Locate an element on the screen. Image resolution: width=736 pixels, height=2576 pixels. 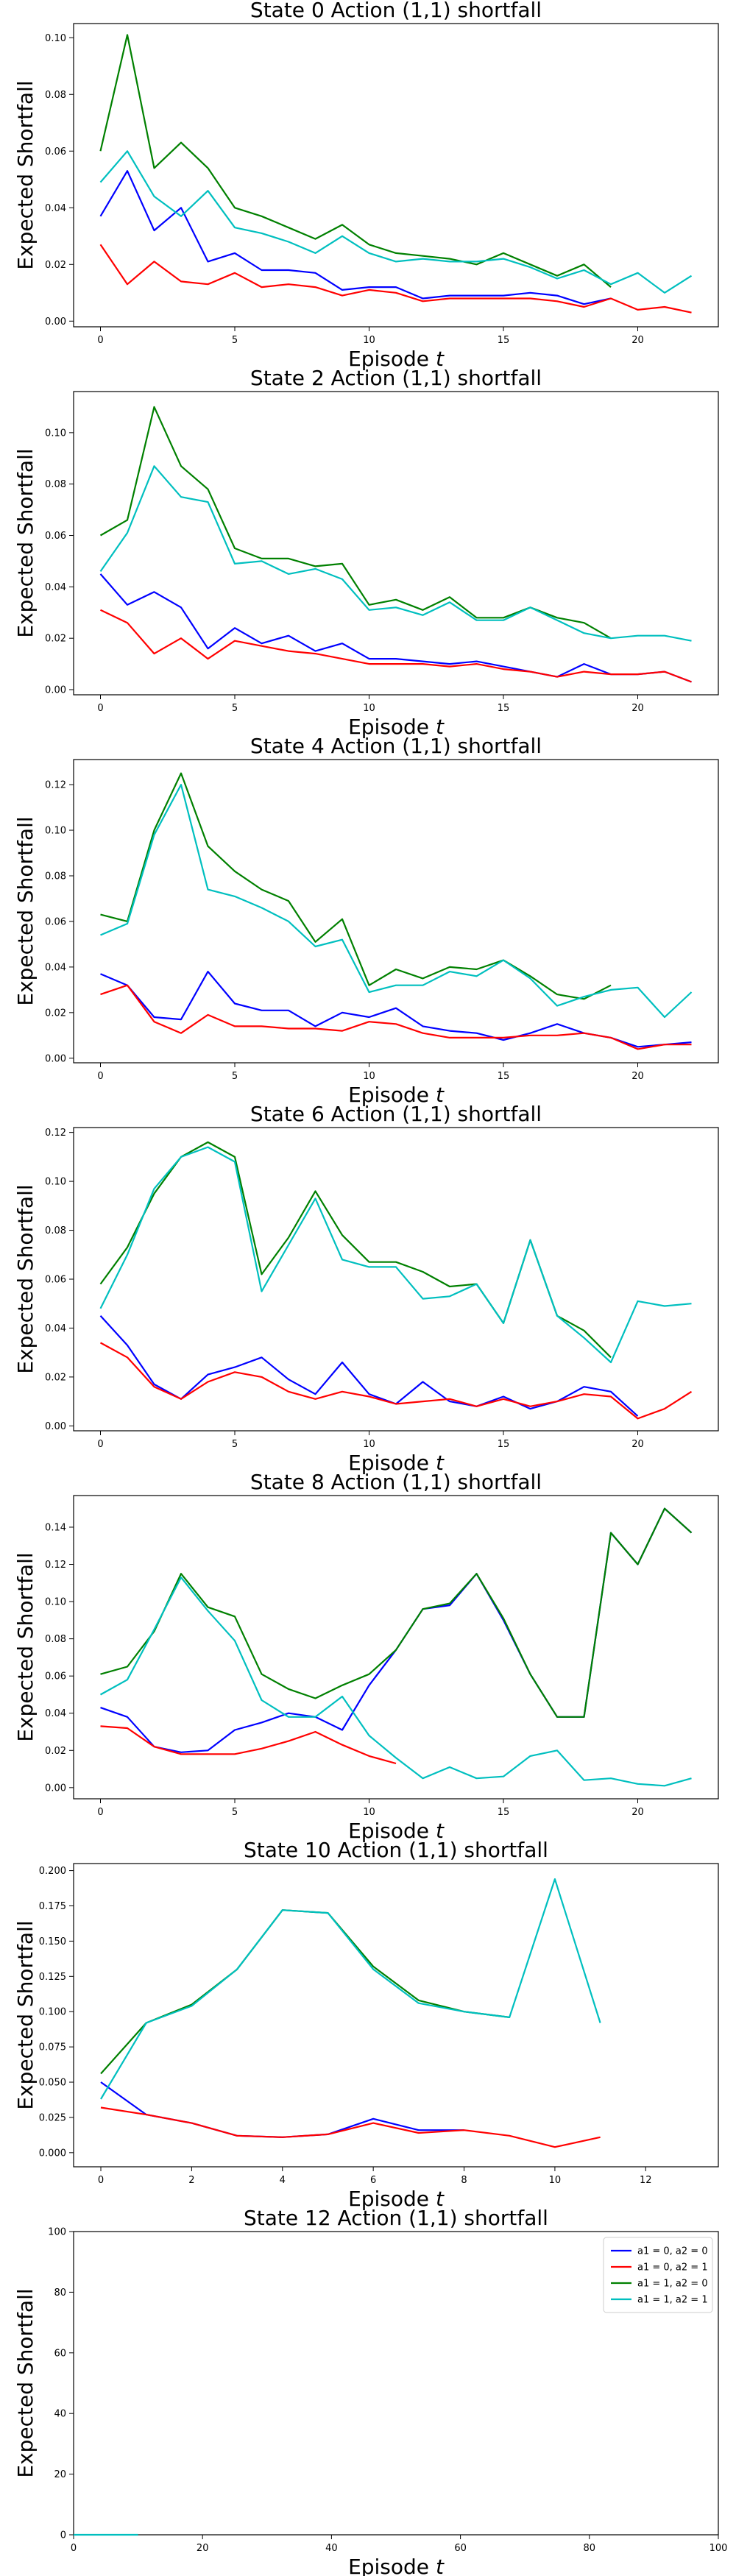
y-tick-label: 0.150 is located at coordinates (52, 1942).